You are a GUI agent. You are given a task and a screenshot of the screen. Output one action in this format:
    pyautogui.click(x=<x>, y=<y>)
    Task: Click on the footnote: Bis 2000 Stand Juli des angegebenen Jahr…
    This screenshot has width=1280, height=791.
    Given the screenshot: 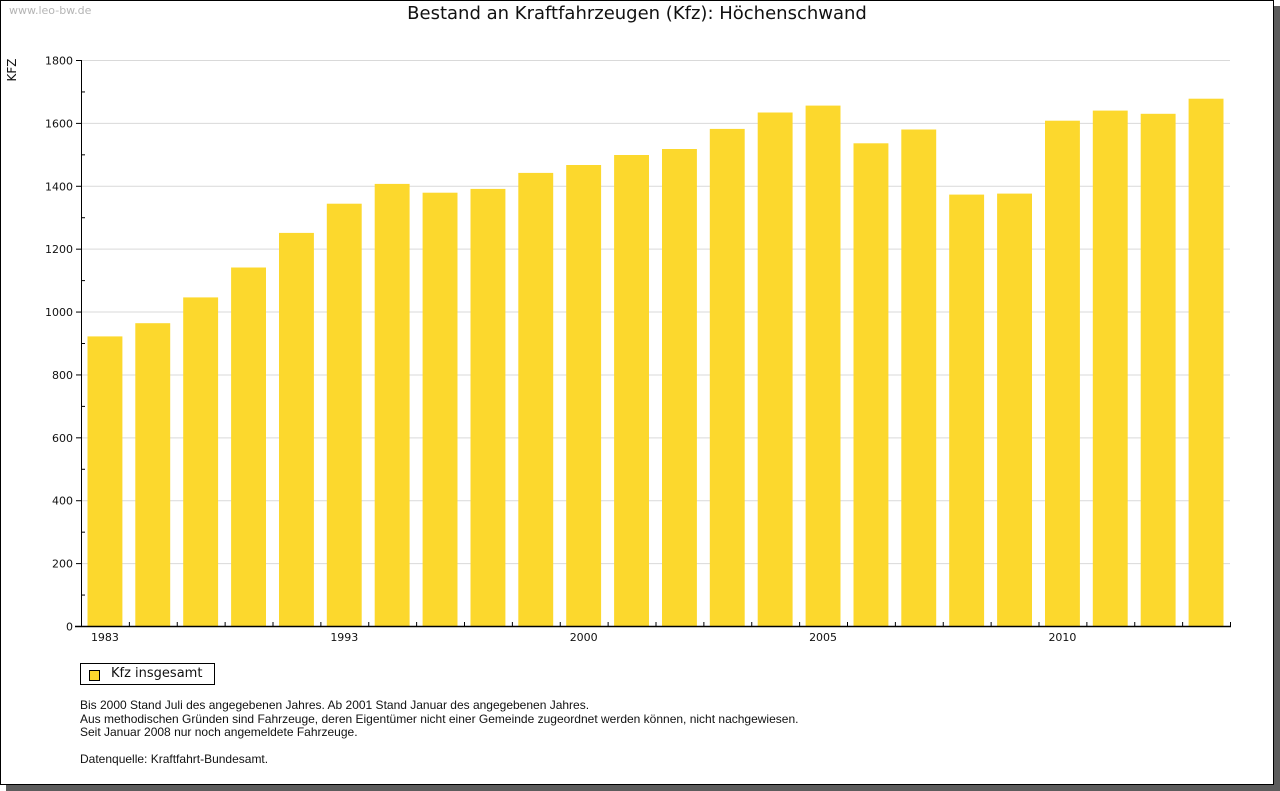 What is the action you would take?
    pyautogui.click(x=335, y=705)
    